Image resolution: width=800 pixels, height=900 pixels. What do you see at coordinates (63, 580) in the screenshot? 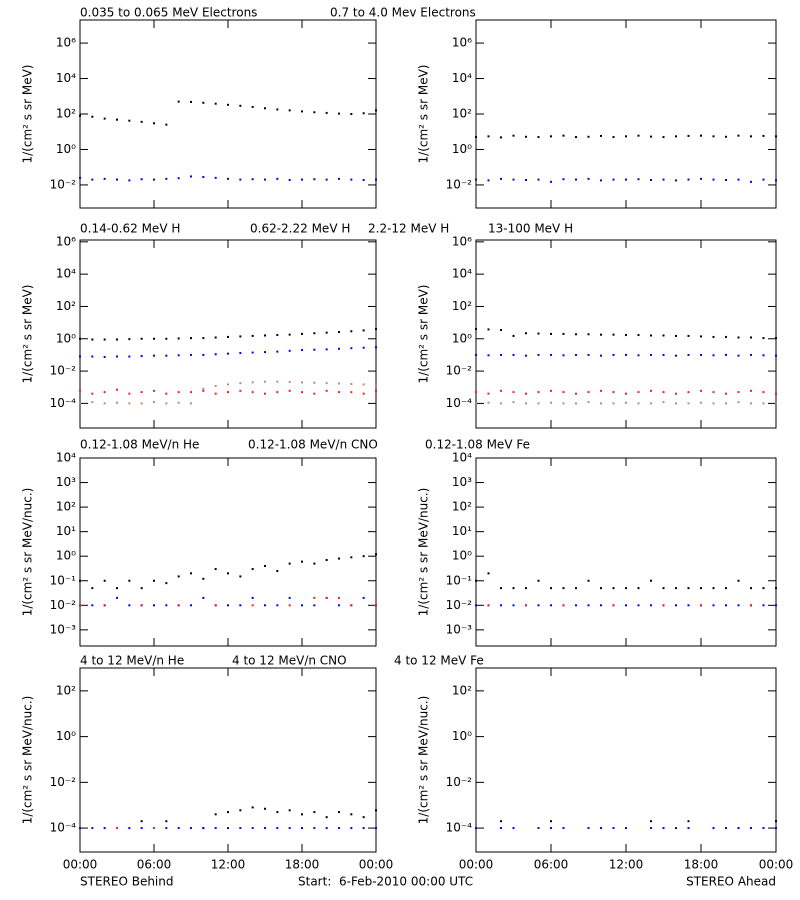
I see `y-tick-label: 10⁻¹` at bounding box center [63, 580].